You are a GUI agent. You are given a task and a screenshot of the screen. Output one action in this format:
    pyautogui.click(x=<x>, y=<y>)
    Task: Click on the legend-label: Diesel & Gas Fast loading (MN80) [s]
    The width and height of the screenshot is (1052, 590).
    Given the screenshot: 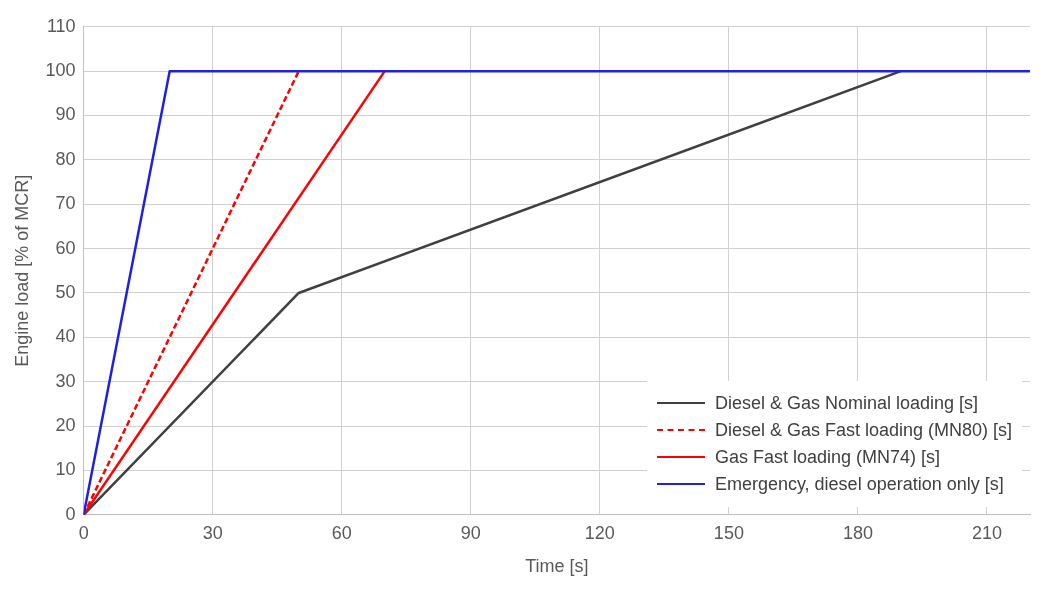 What is the action you would take?
    pyautogui.click(x=863, y=430)
    